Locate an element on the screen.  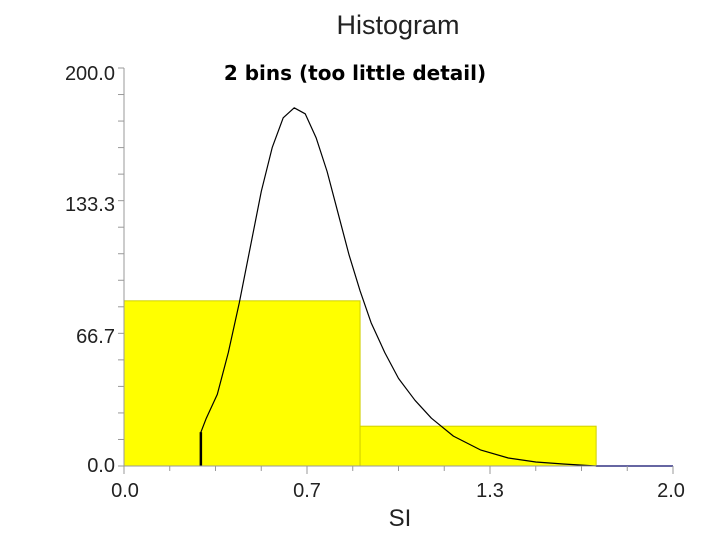
x-tick-label: 0.0 is located at coordinates (125, 491).